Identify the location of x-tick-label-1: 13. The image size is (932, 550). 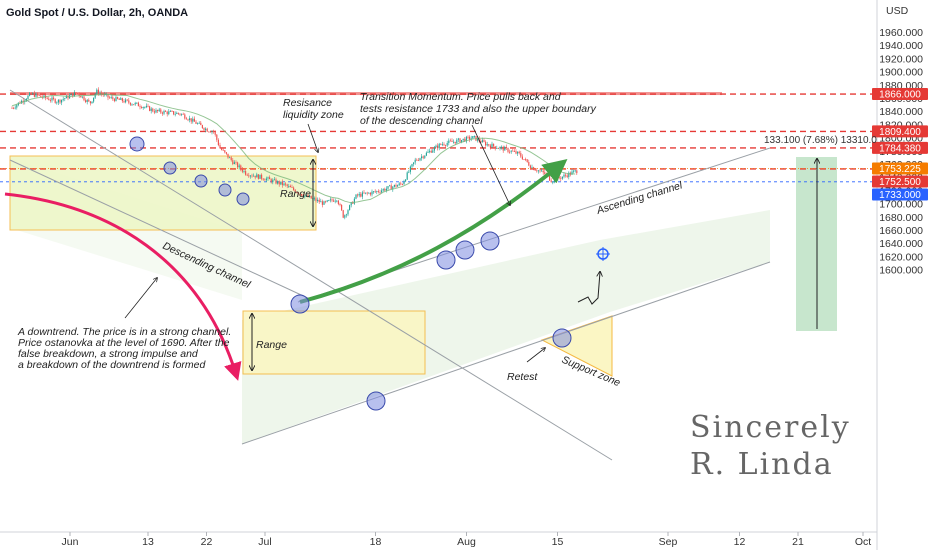
(148, 542).